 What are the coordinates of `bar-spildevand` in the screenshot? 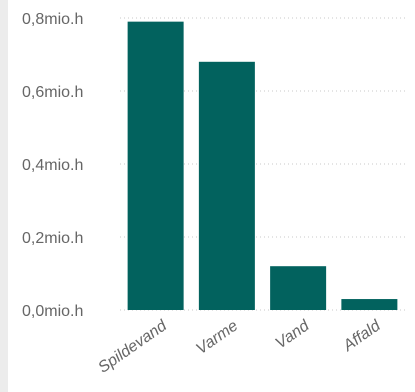 It's located at (155, 166).